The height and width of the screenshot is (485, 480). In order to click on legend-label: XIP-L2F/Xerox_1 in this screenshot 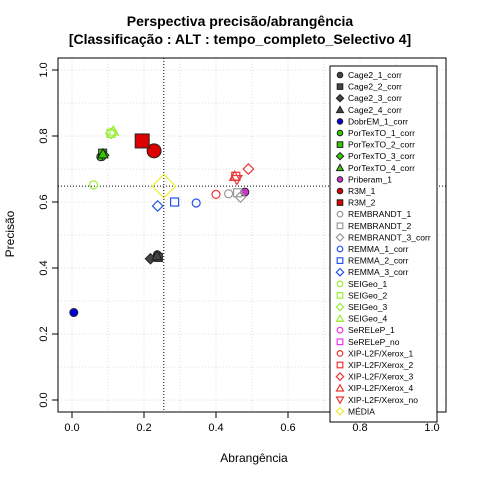, I will do `click(380, 353)`.